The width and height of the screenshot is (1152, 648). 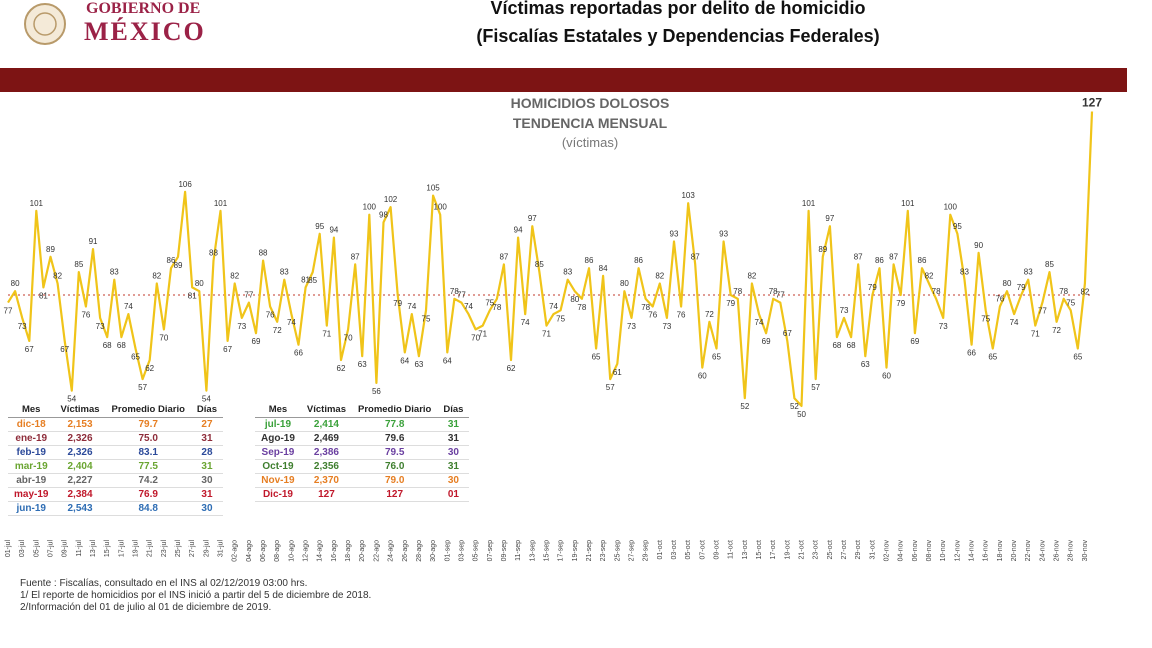 I want to click on table-cell: 74.2, so click(x=148, y=480).